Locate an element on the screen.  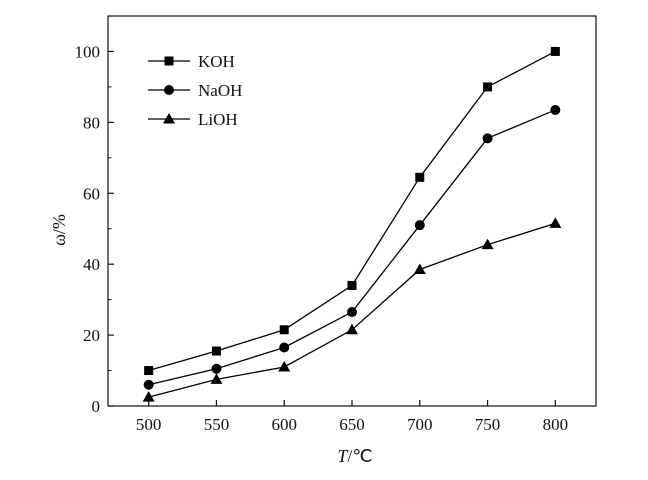
legend-label-koh: KOH is located at coordinates (216, 61).